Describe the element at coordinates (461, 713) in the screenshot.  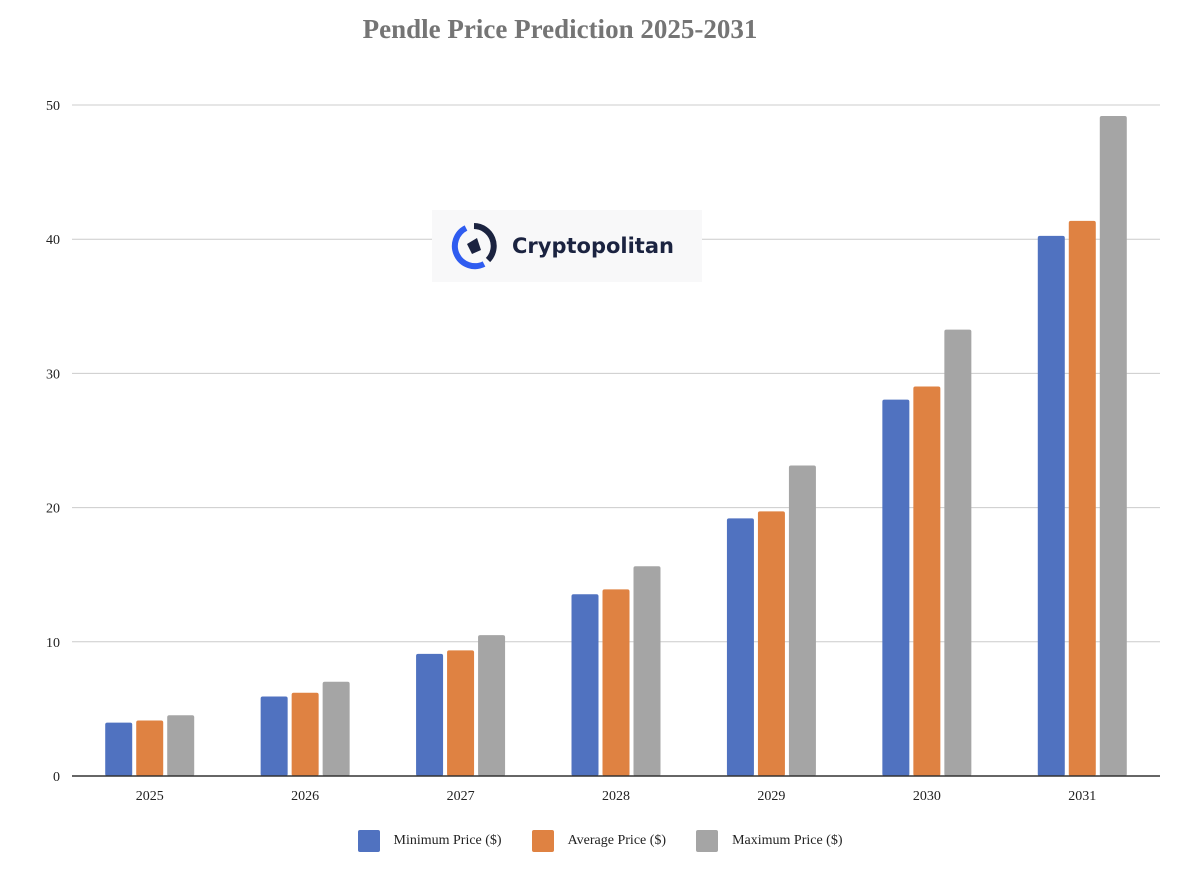
I see `bar-2027-average` at that location.